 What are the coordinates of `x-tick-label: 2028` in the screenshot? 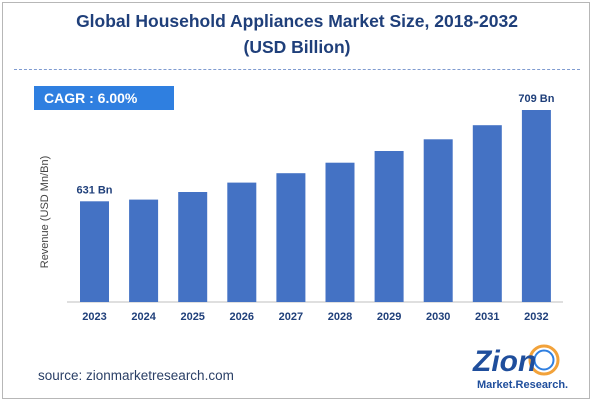 It's located at (340, 317).